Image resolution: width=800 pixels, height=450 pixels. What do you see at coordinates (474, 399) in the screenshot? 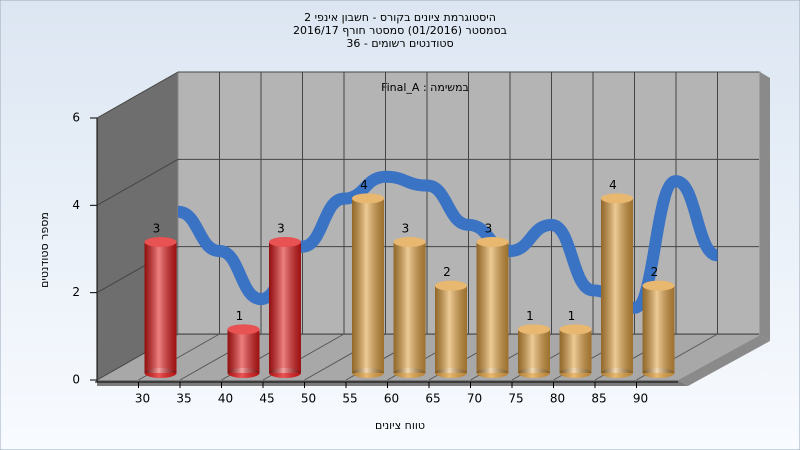
I see `x-tick-label: 70` at bounding box center [474, 399].